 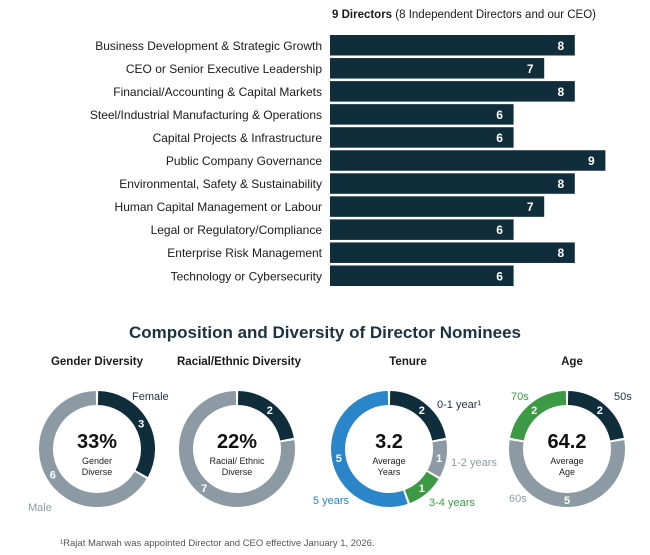 What do you see at coordinates (591, 161) in the screenshot?
I see `bar-value-label: 9` at bounding box center [591, 161].